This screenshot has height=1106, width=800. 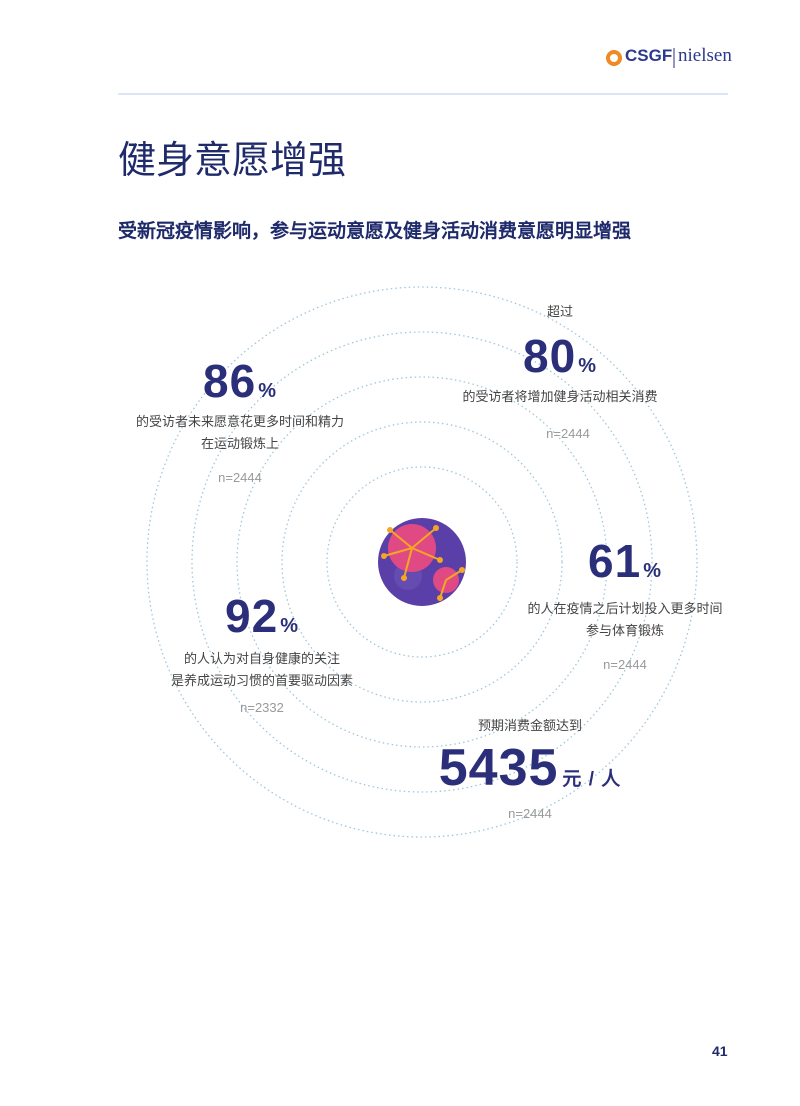 I want to click on stat-value: 5435 元 / 人, so click(x=530, y=774).